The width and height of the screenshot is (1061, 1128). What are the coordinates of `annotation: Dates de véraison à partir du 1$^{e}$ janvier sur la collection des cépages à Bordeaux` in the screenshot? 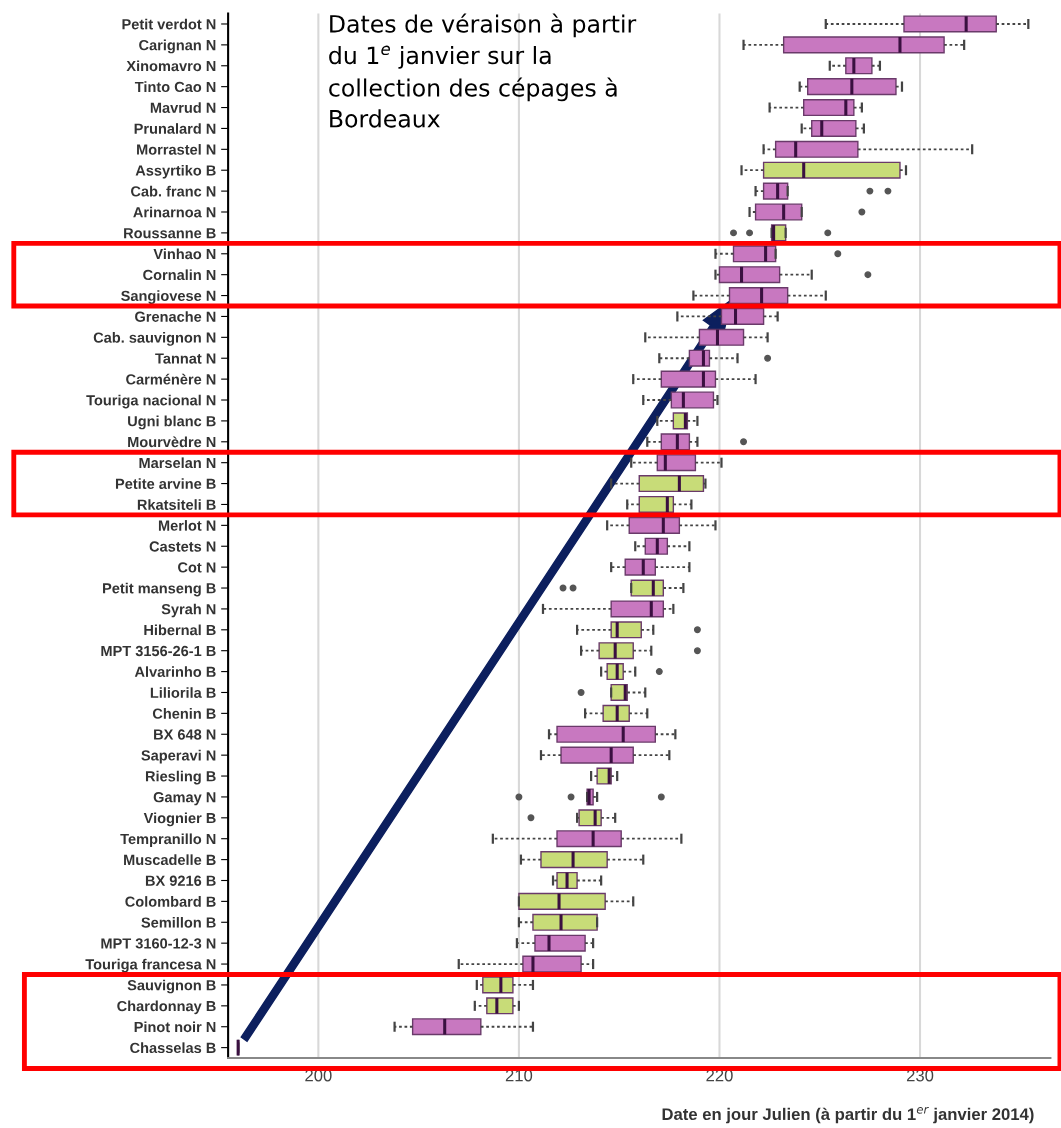 It's located at (483, 70).